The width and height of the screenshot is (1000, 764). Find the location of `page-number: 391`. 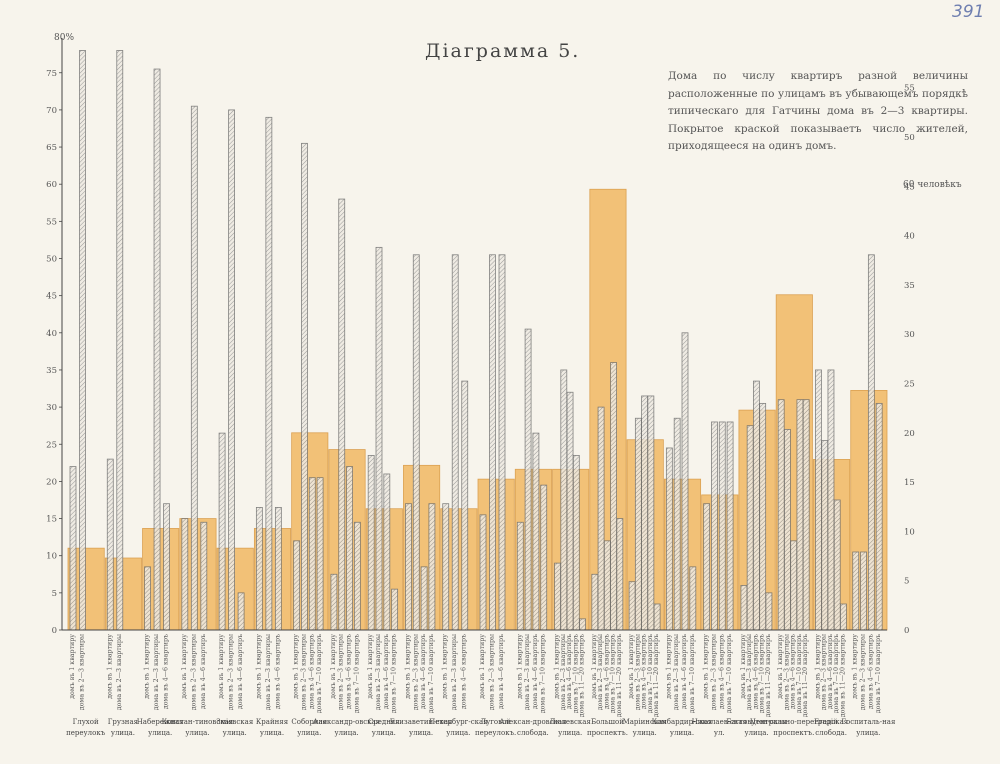

page-number: 391 is located at coordinates (968, 12).